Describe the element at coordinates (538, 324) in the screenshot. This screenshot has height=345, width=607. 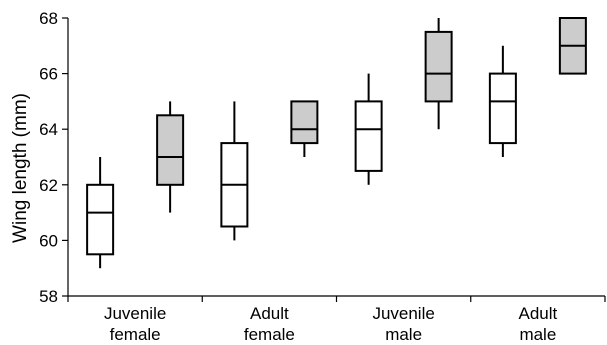
I see `x-category-label: Adult male` at that location.